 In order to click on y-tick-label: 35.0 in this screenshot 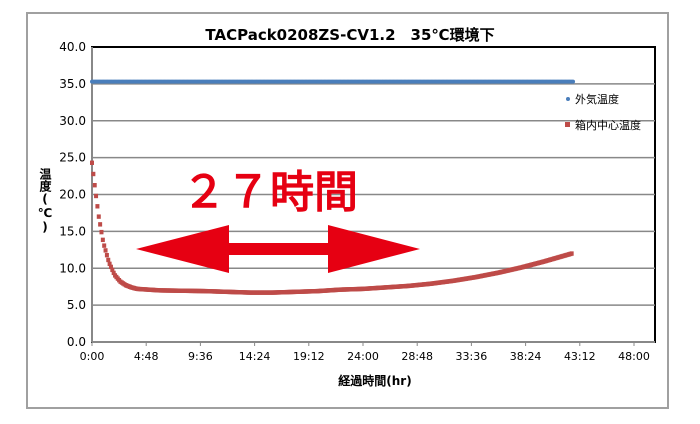, I will do `click(72, 84)`.